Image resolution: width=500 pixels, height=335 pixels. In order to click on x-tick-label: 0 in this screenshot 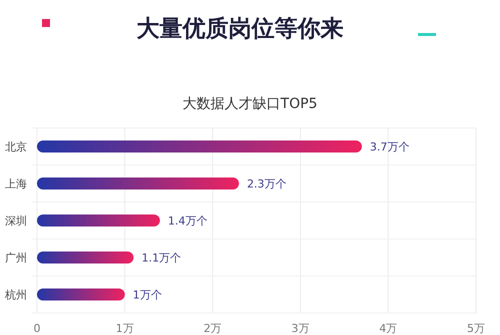, I will do `click(37, 328)`.